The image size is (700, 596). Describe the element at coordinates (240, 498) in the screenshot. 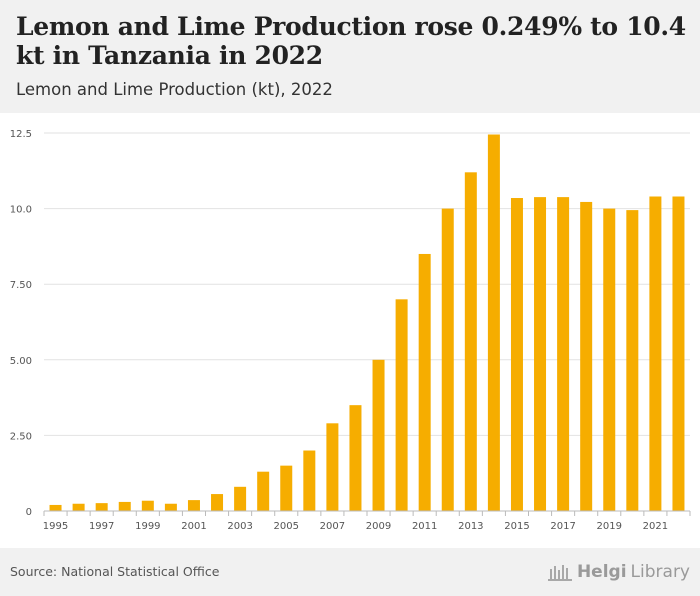

I see `bar-2003` at that location.